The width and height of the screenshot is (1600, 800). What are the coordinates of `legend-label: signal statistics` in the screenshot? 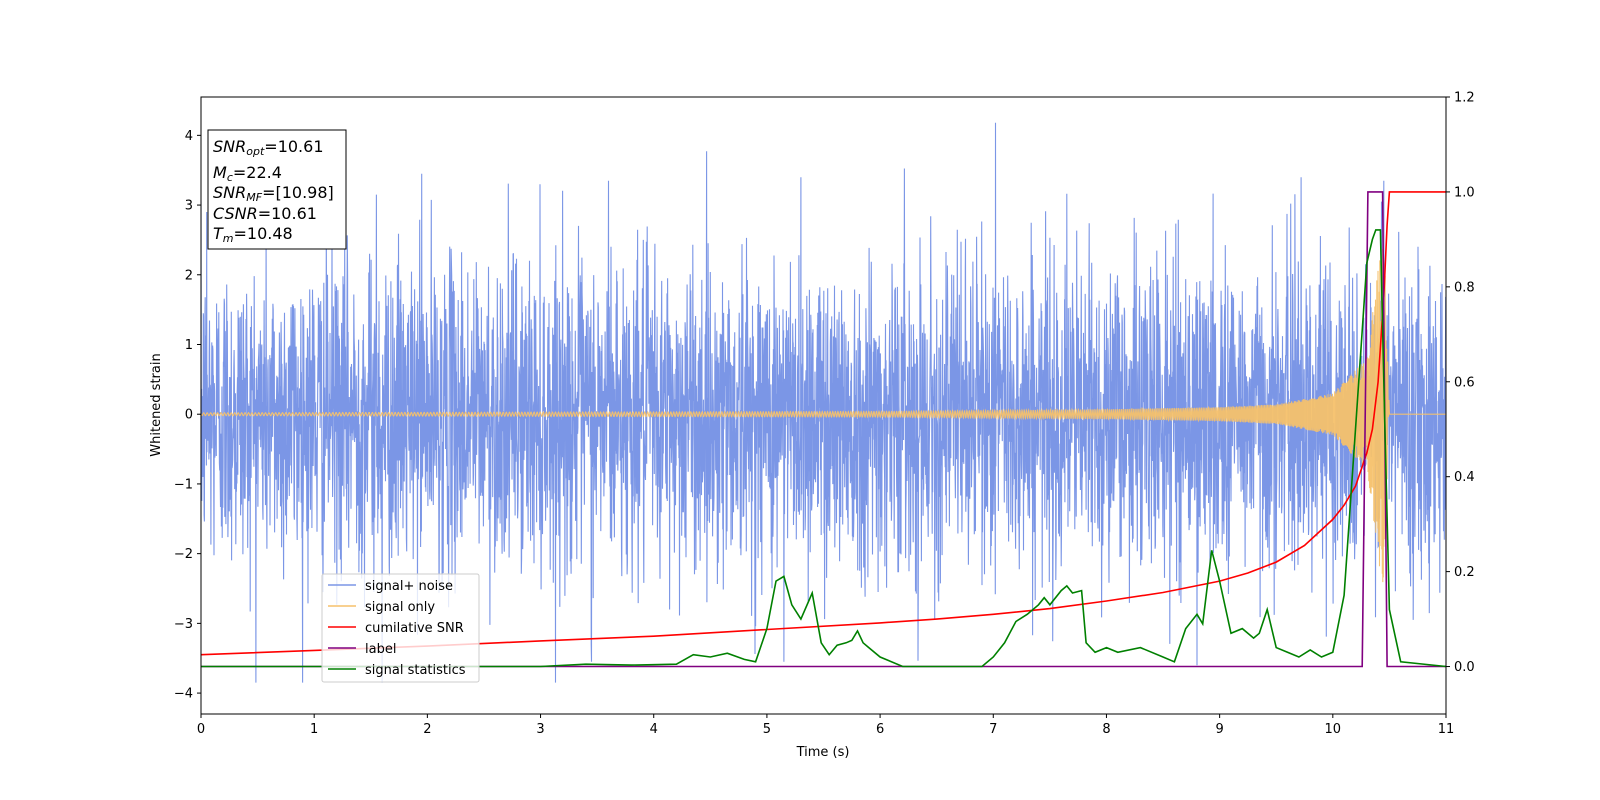 It's located at (415, 670).